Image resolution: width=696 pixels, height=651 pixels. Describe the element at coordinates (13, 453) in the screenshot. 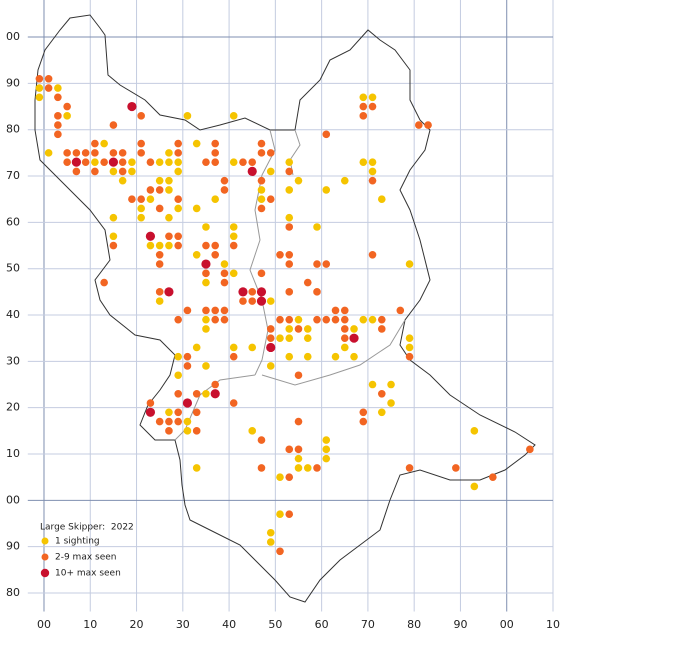

I see `y-tick-label: 10` at that location.